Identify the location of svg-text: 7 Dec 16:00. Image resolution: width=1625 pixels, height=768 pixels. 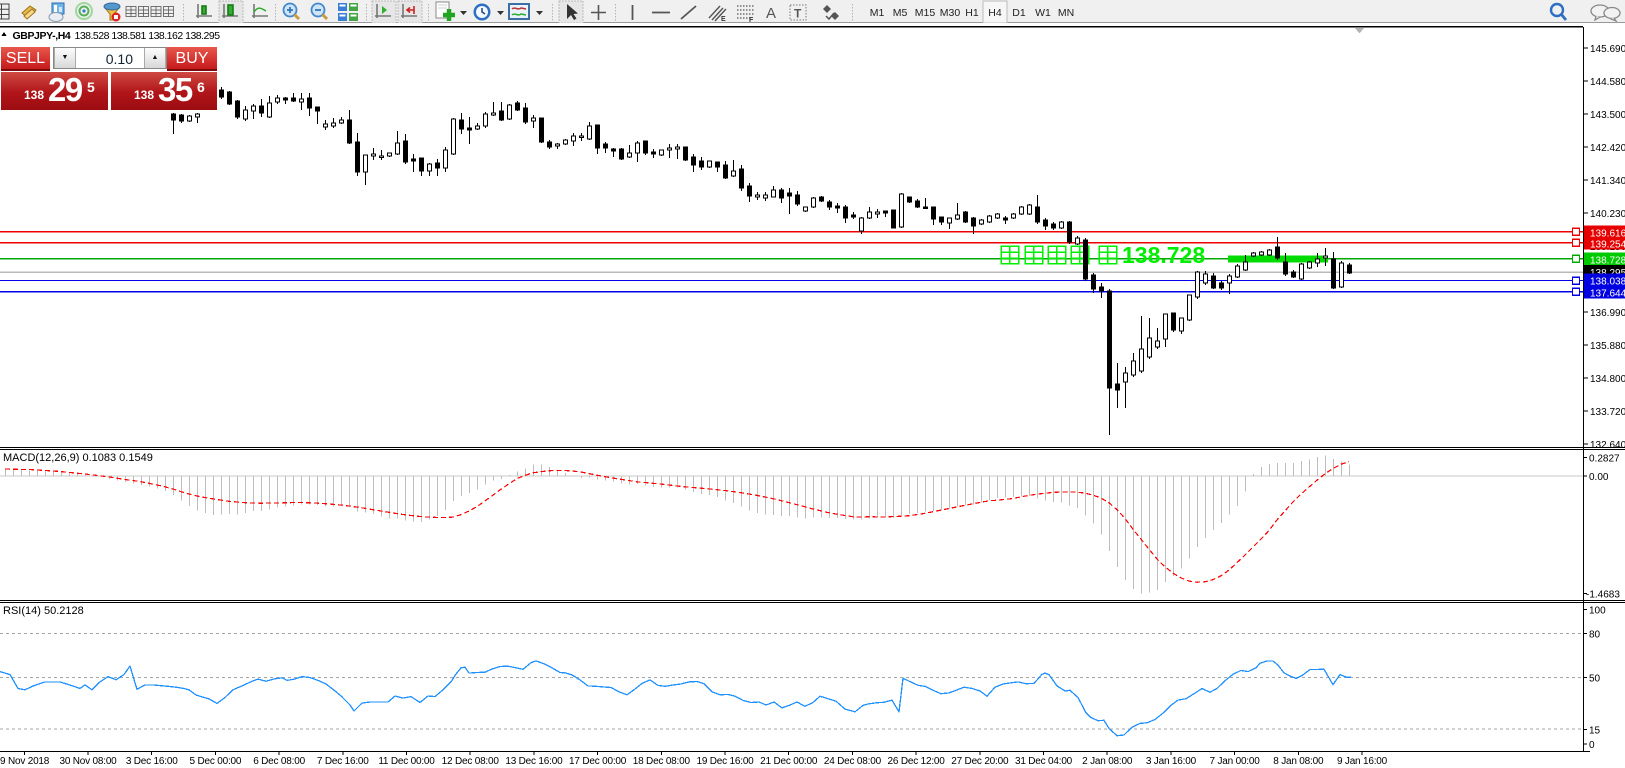
(343, 761).